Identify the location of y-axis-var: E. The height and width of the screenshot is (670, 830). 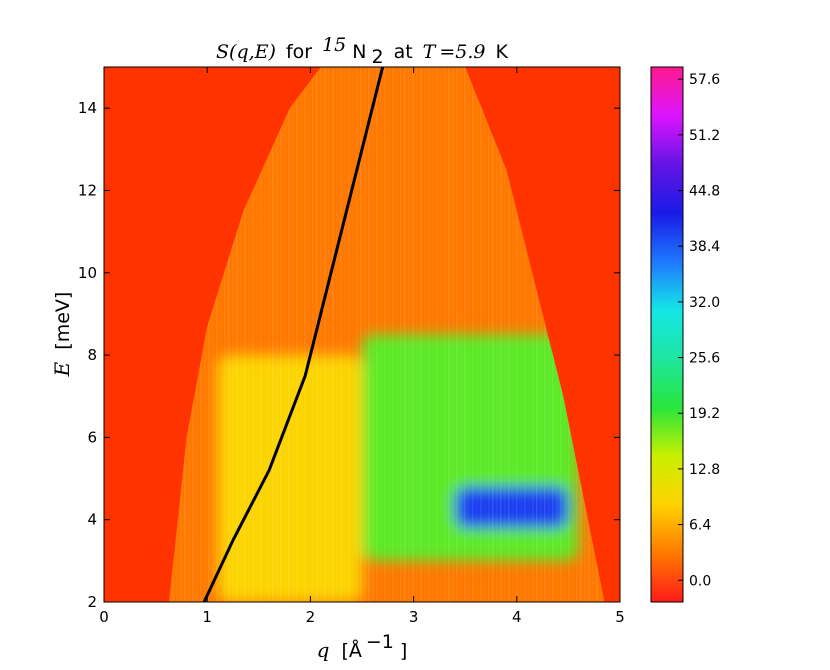
(62, 369).